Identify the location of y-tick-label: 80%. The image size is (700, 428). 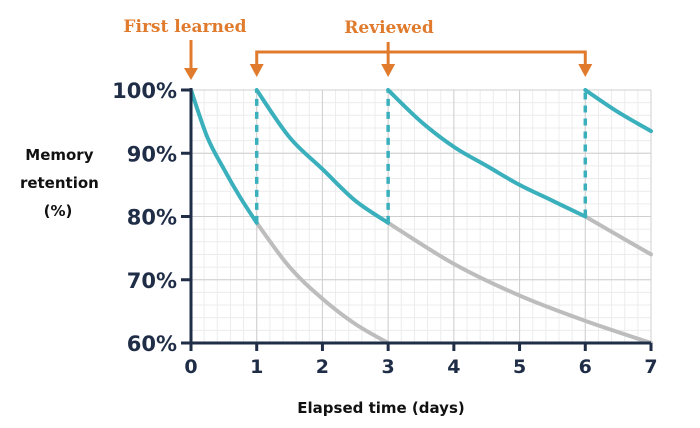
(152, 218).